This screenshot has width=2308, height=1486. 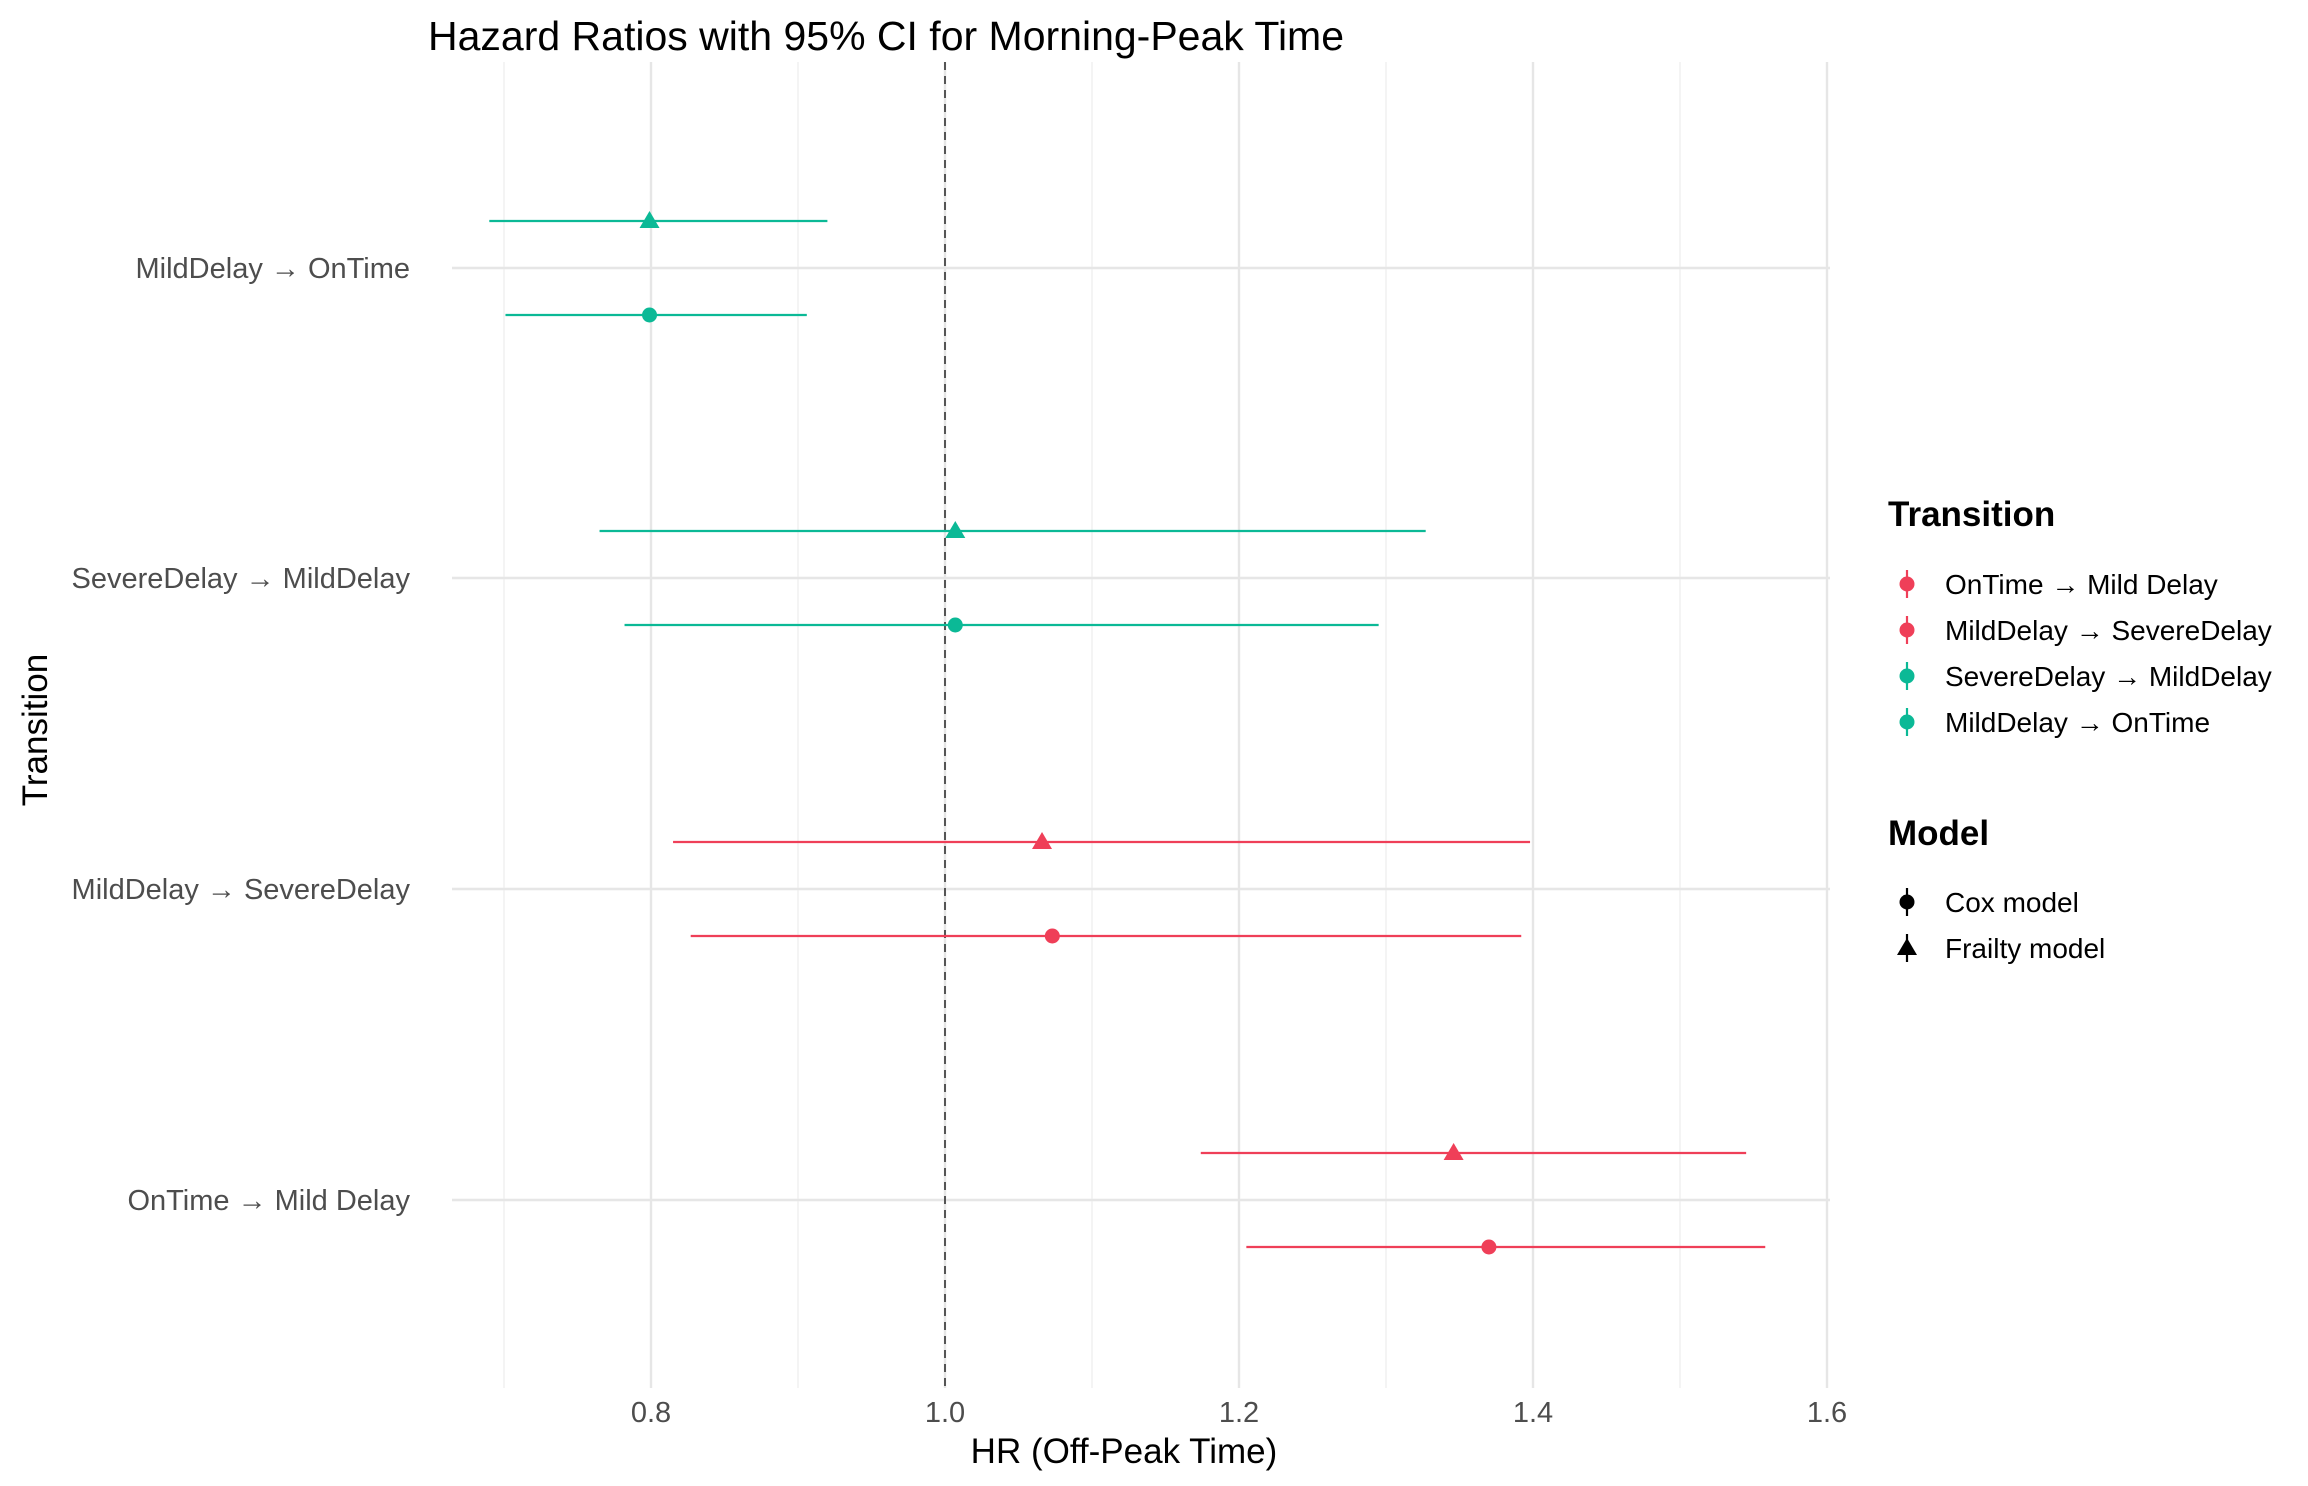 I want to click on legend-key-triangle, so click(x=1907, y=946).